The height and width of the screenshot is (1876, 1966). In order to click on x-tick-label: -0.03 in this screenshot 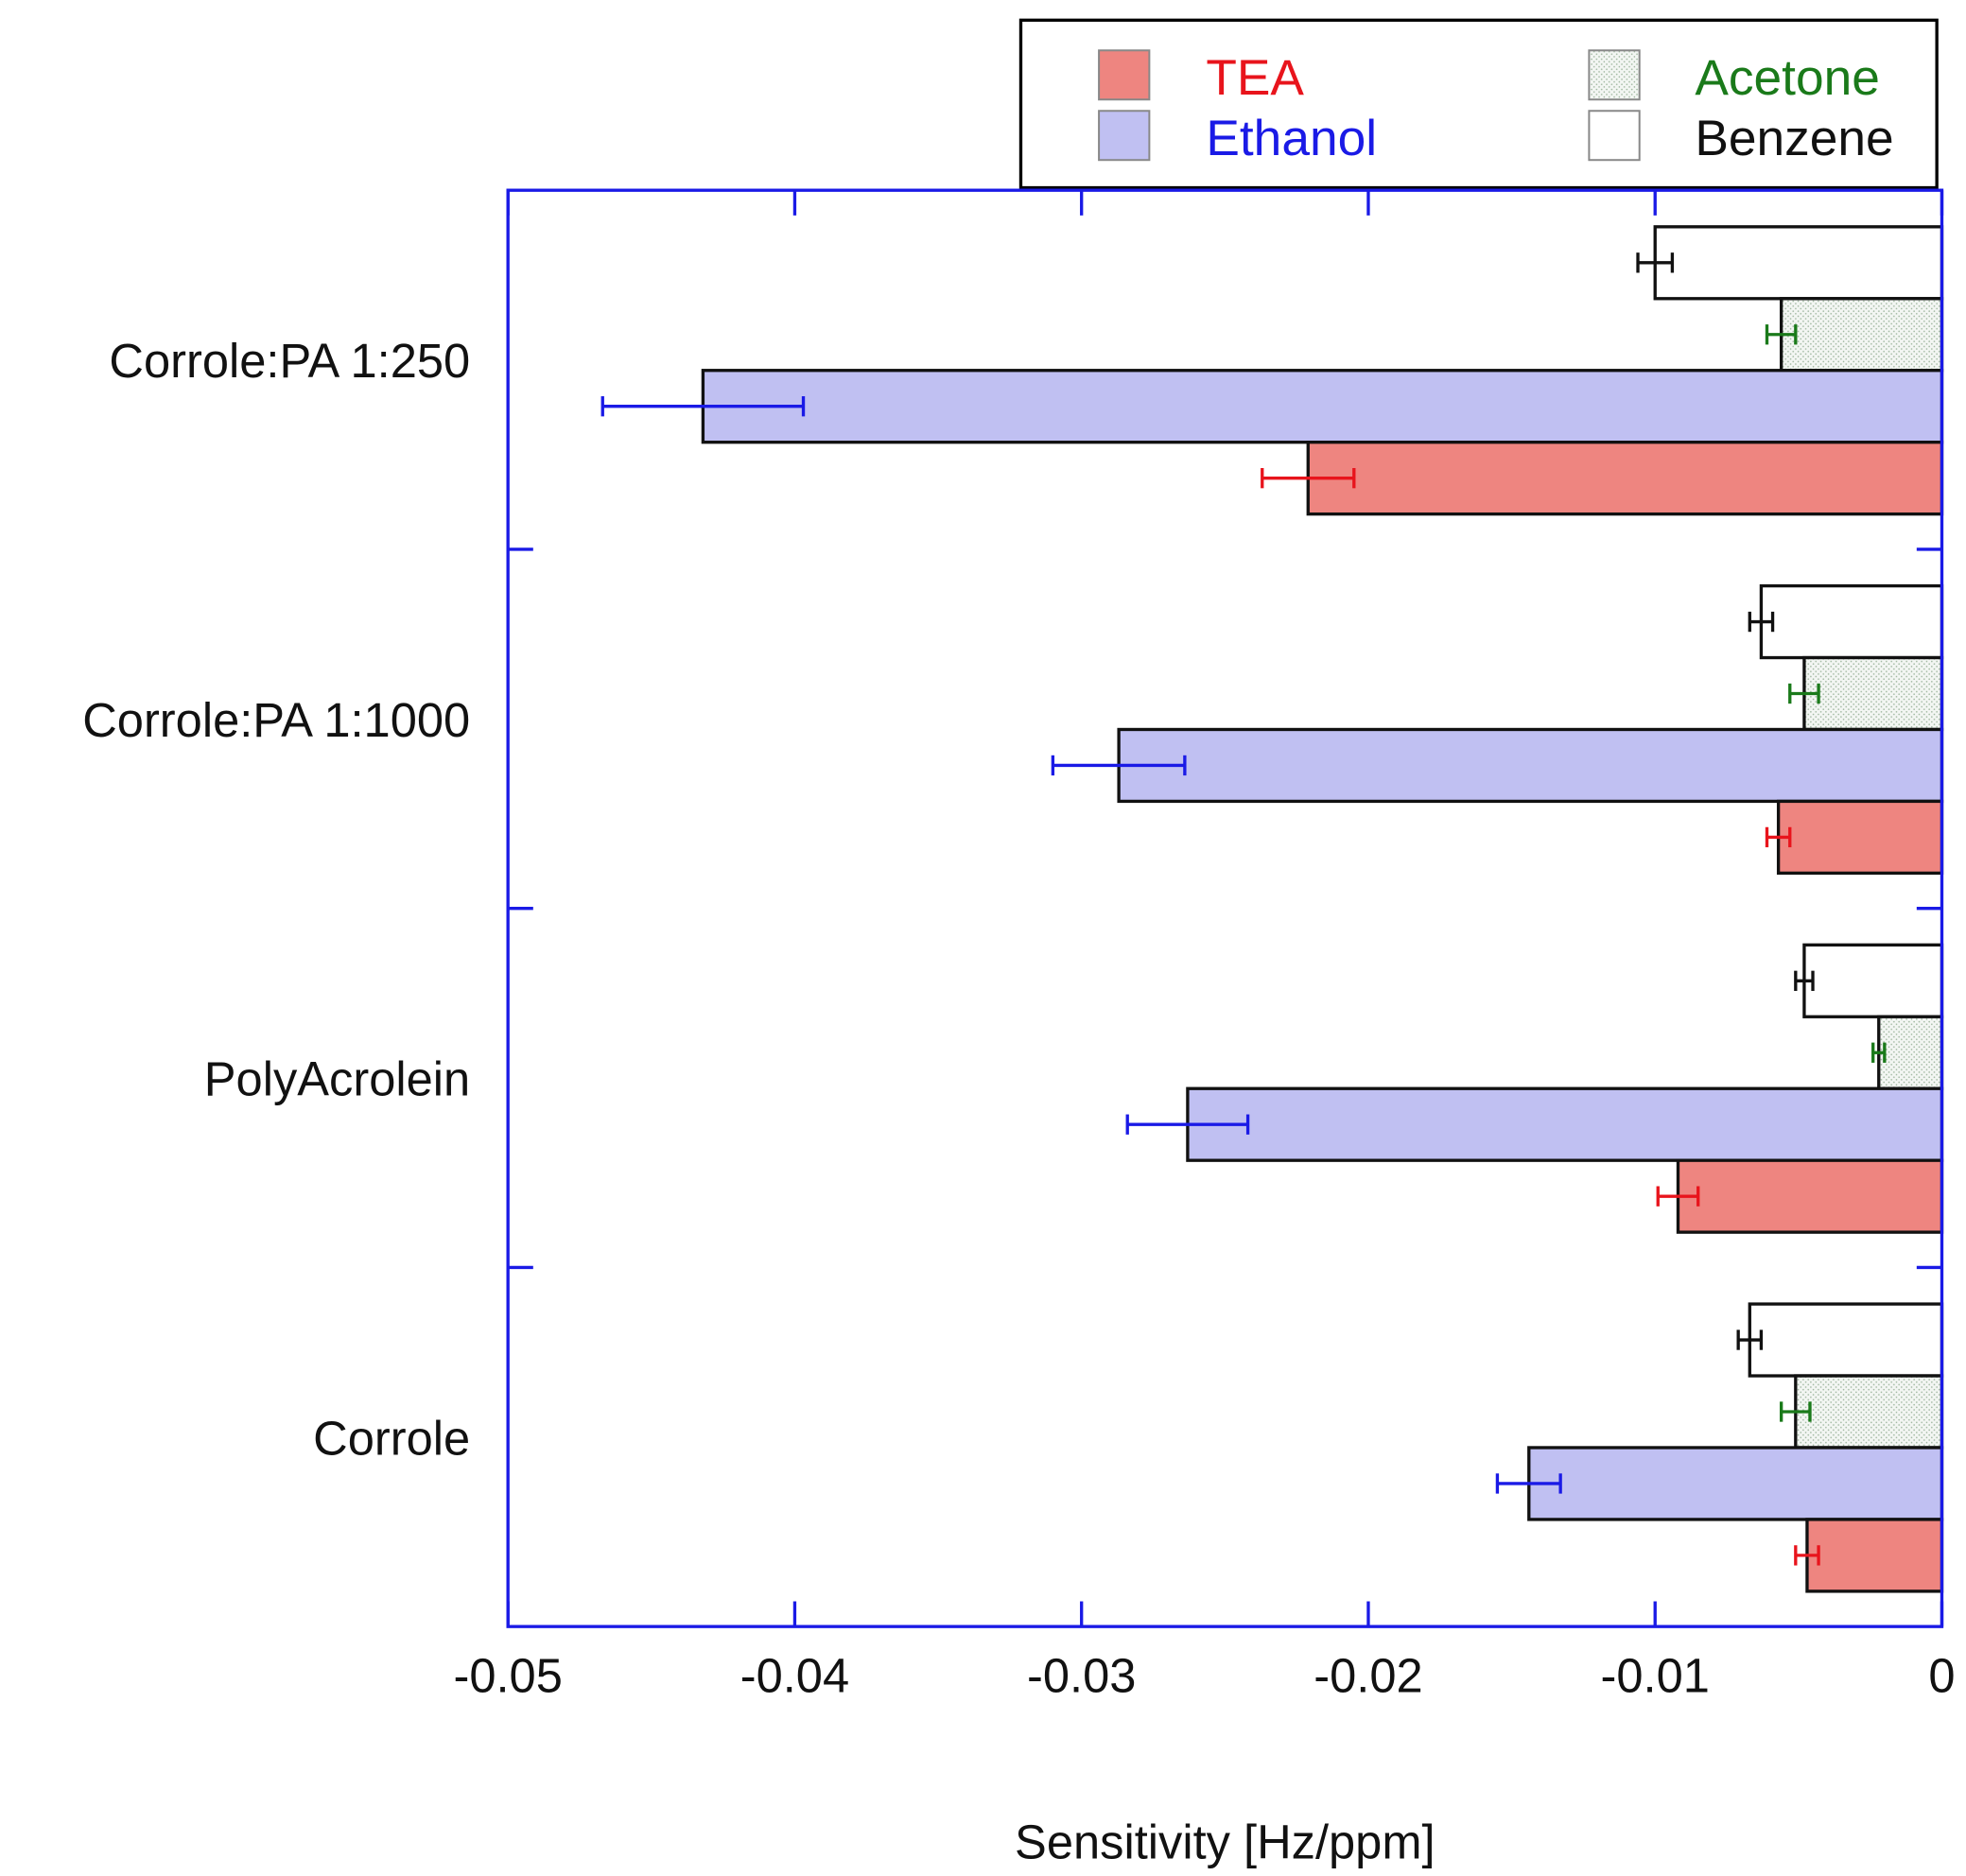, I will do `click(1081, 1675)`.